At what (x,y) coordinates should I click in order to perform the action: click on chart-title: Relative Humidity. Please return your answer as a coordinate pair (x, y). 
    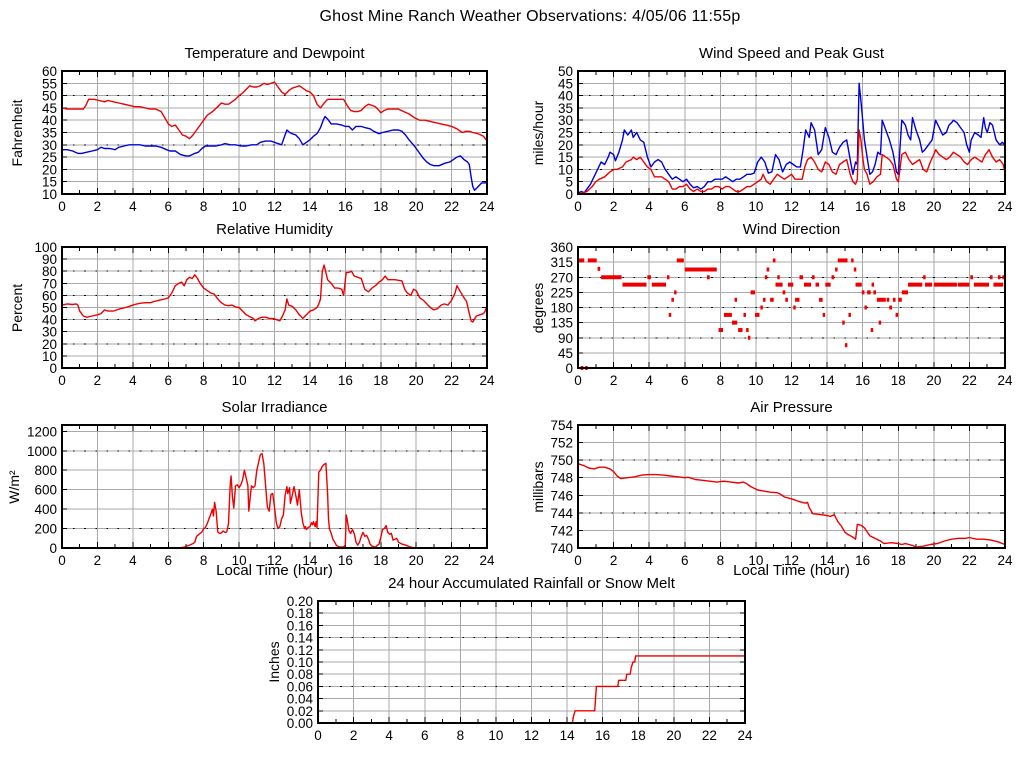
    Looking at the image, I should click on (274, 229).